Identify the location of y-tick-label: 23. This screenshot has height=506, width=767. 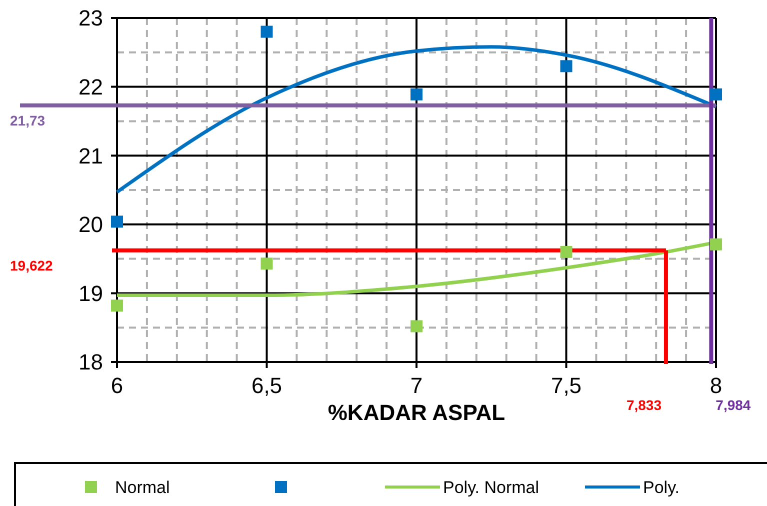
(90, 18).